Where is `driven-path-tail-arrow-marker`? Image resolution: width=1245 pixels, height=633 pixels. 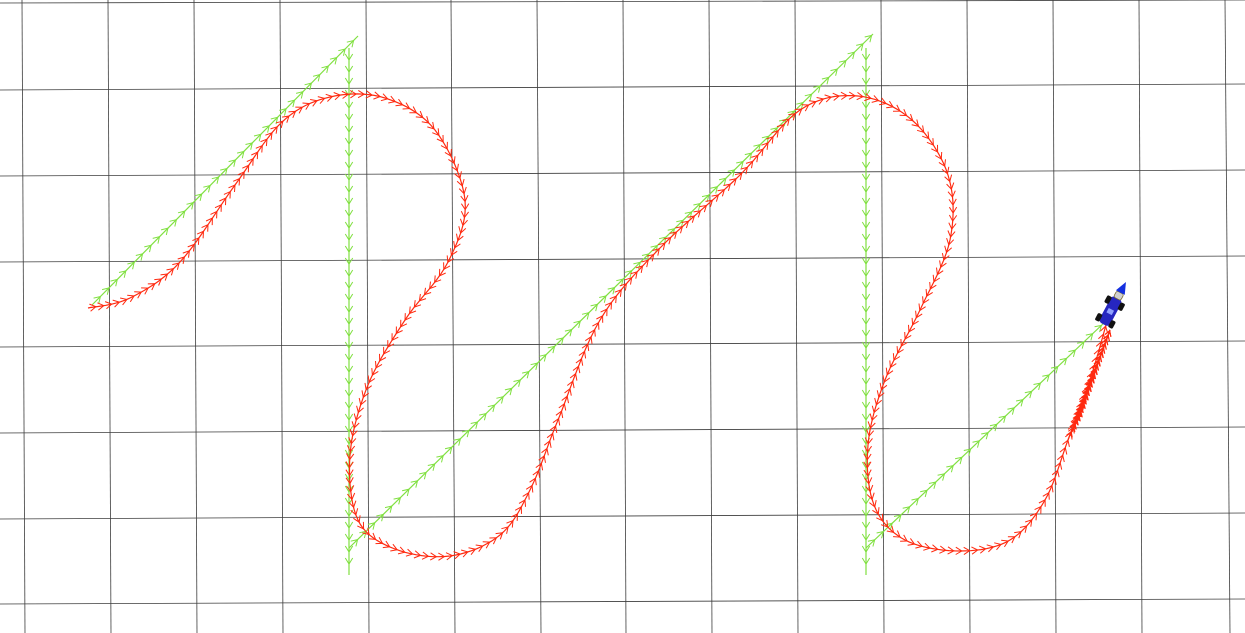 driven-path-tail-arrow-marker is located at coordinates (1094, 372).